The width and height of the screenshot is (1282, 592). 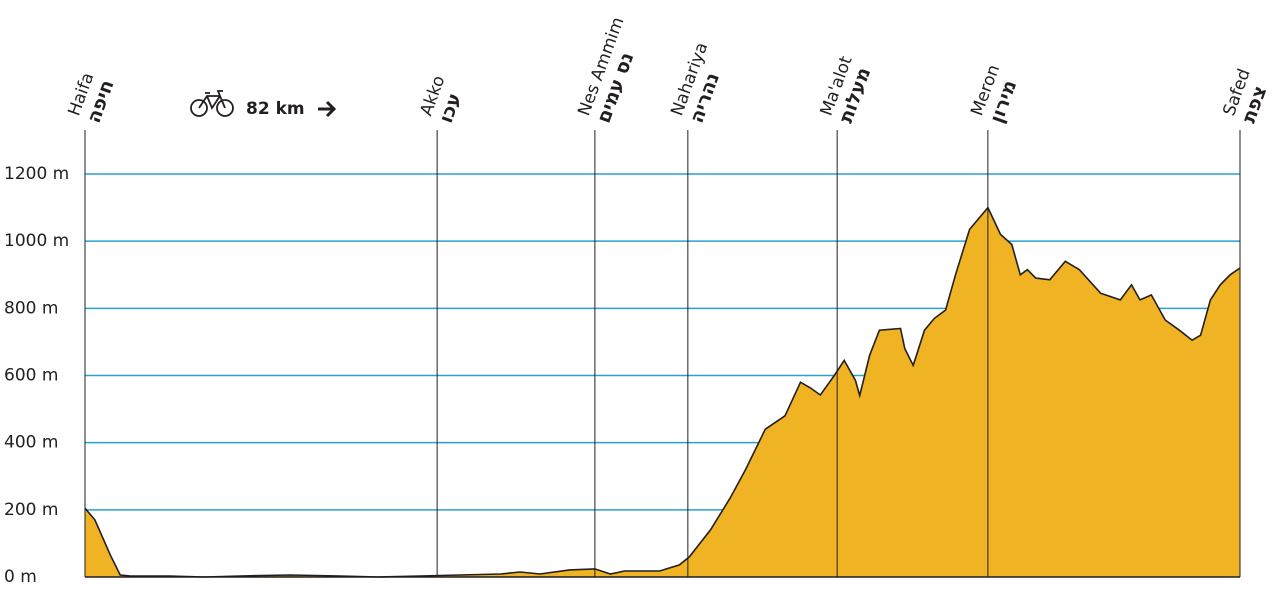 I want to click on y-tick-label: 400 m, so click(x=31, y=443).